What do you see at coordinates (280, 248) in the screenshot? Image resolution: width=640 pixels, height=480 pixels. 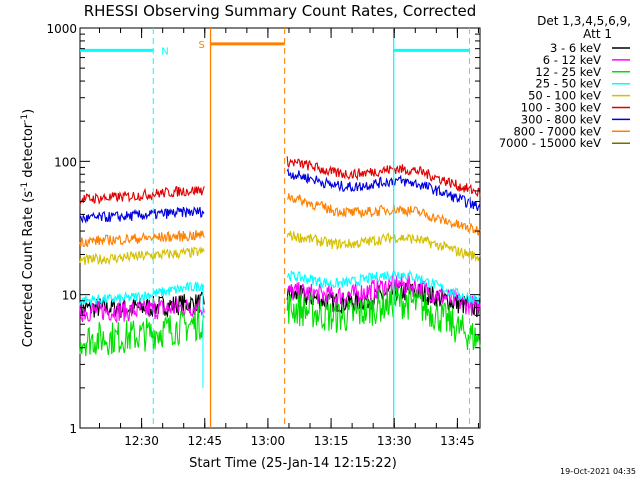 I see `series-50-100keV` at bounding box center [280, 248].